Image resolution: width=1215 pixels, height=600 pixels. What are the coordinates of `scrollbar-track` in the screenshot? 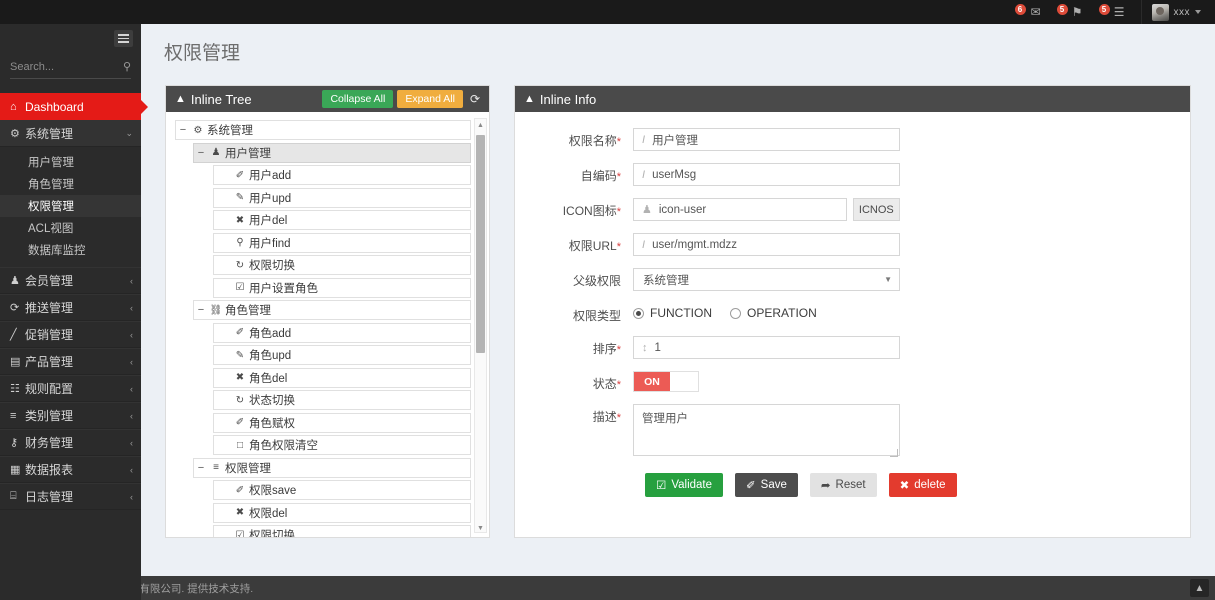 It's located at (480, 326).